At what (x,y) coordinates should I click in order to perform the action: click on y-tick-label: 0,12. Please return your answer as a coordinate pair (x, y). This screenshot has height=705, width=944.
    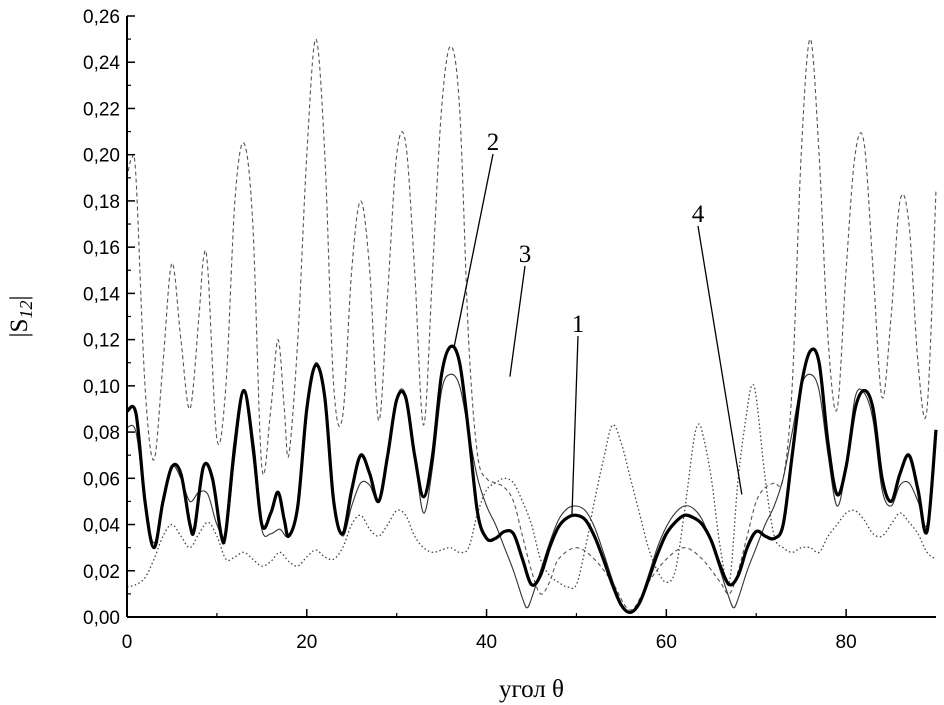
    Looking at the image, I should click on (101, 341).